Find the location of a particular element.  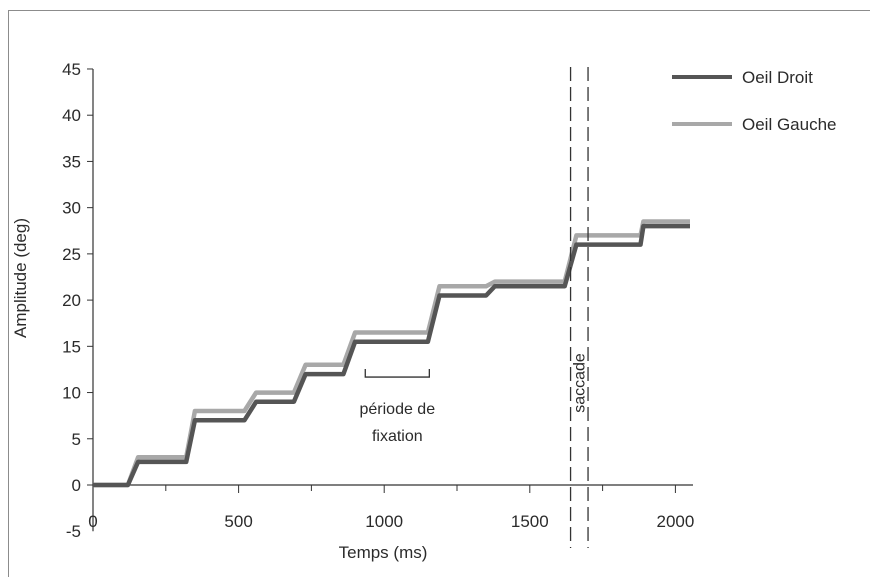

y-tick-label: -5 is located at coordinates (73, 531).